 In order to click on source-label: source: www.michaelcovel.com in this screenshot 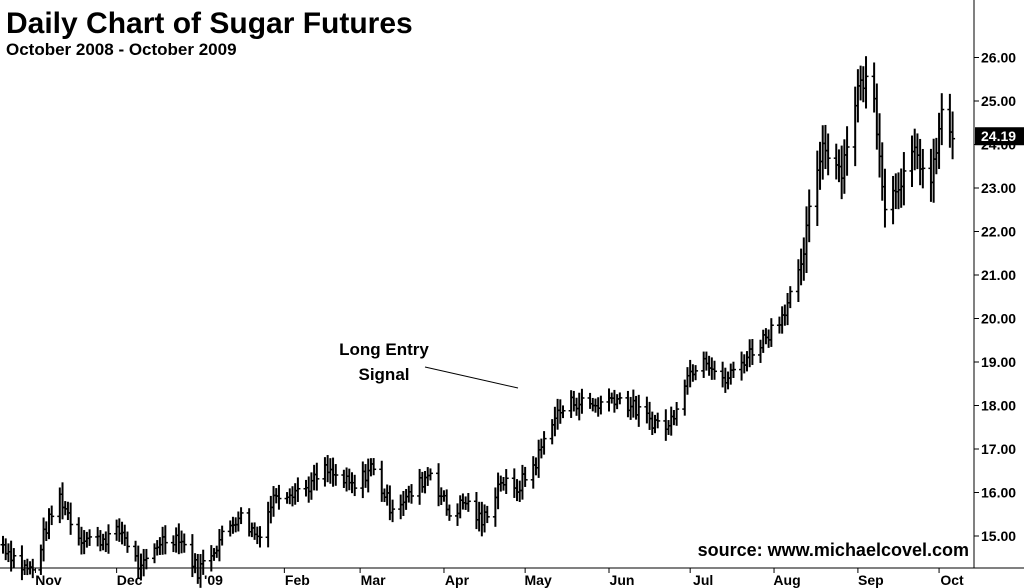, I will do `click(833, 550)`.